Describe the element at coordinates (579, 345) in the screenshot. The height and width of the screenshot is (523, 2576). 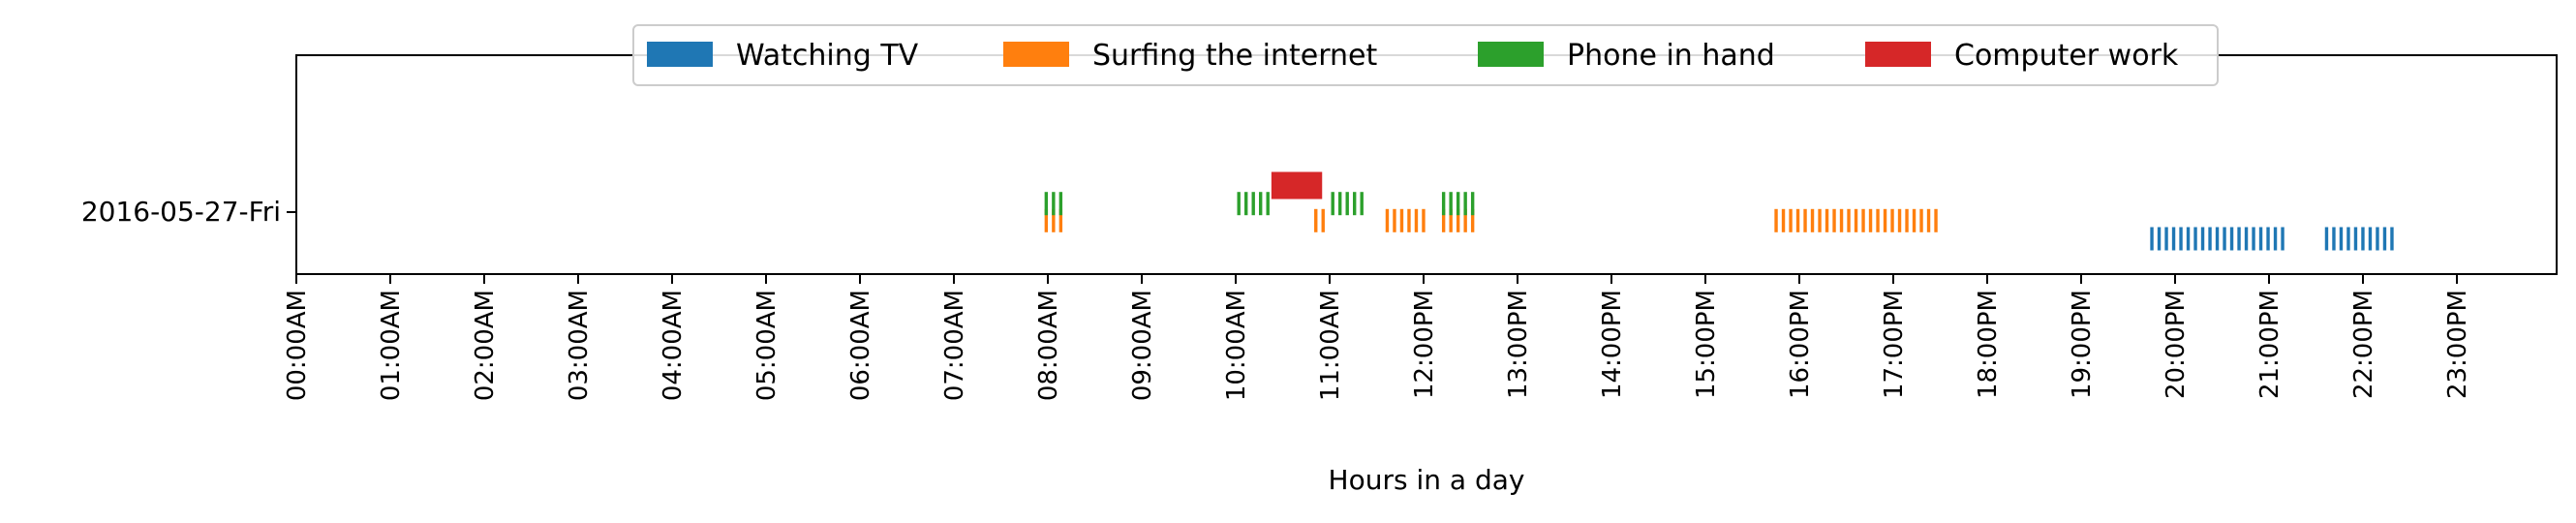
I see `x-tick-label: 03:00AM` at that location.